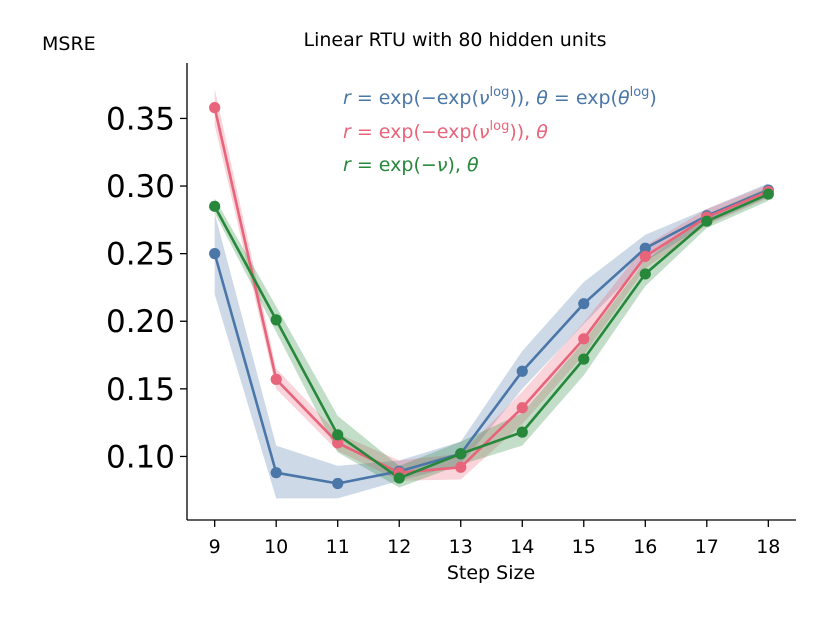  I want to click on y-tick-label: 0.35, so click(140, 119).